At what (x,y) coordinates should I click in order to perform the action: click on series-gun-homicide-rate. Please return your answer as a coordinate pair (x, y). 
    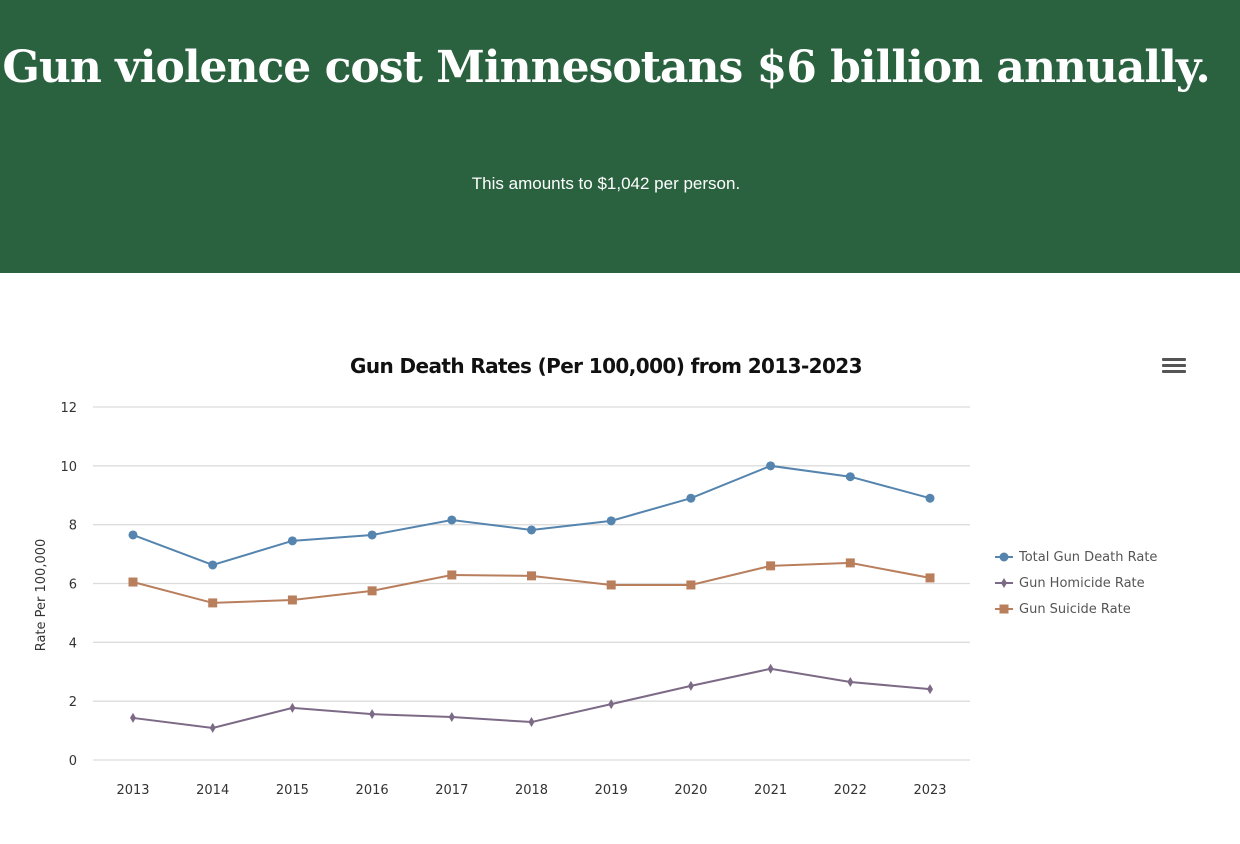
    Looking at the image, I should click on (531, 698).